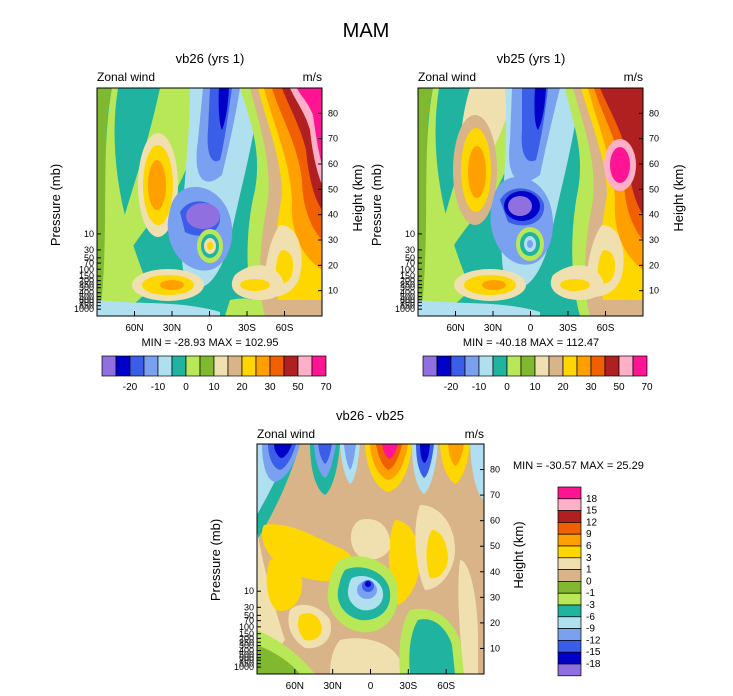 The width and height of the screenshot is (733, 696). What do you see at coordinates (590, 617) in the screenshot?
I see `colorbar-label: -6` at bounding box center [590, 617].